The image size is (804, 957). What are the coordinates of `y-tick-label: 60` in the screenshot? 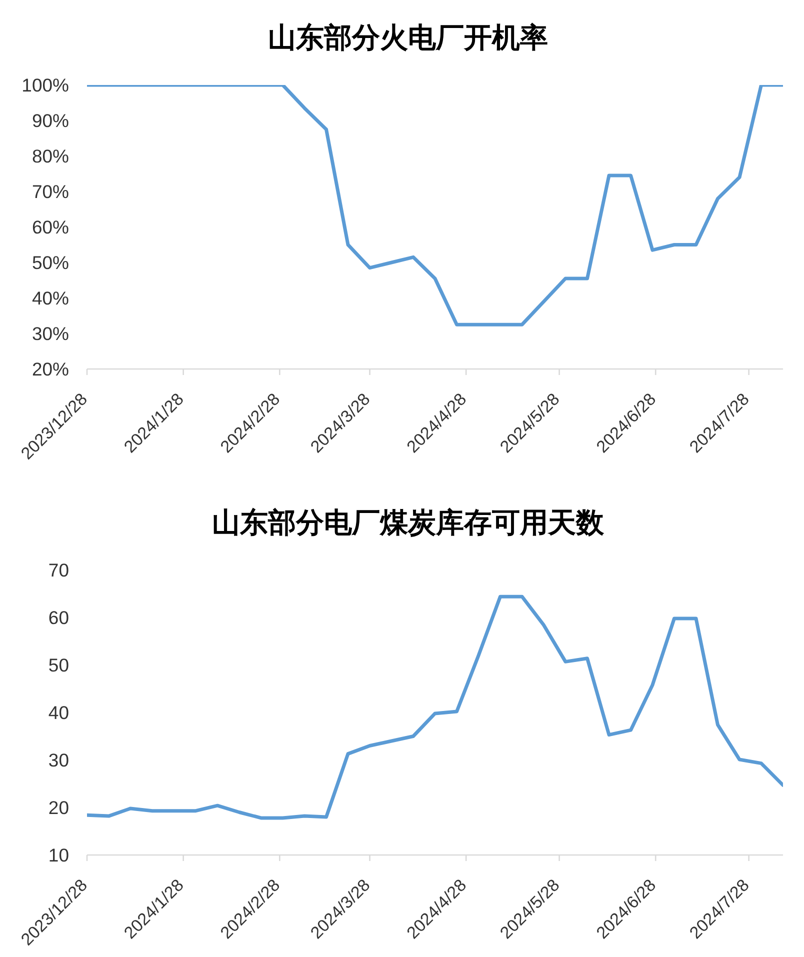 It's located at (58, 617).